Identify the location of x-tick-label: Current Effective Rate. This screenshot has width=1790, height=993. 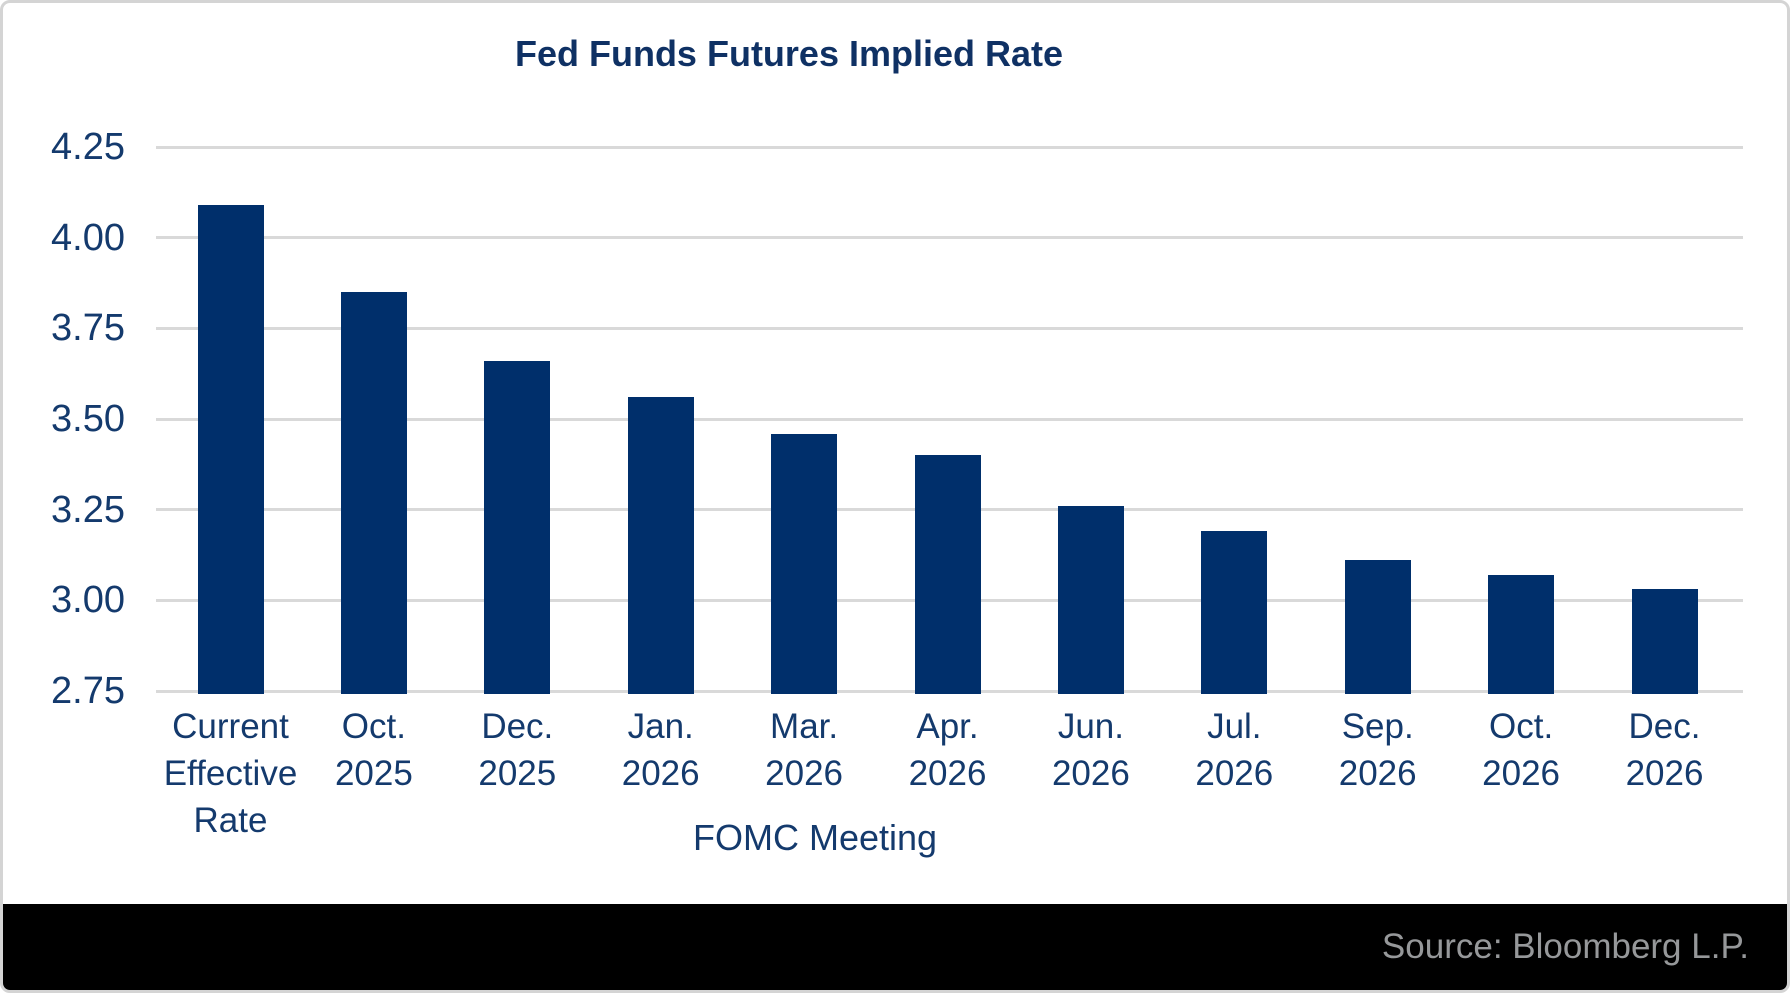
(231, 773).